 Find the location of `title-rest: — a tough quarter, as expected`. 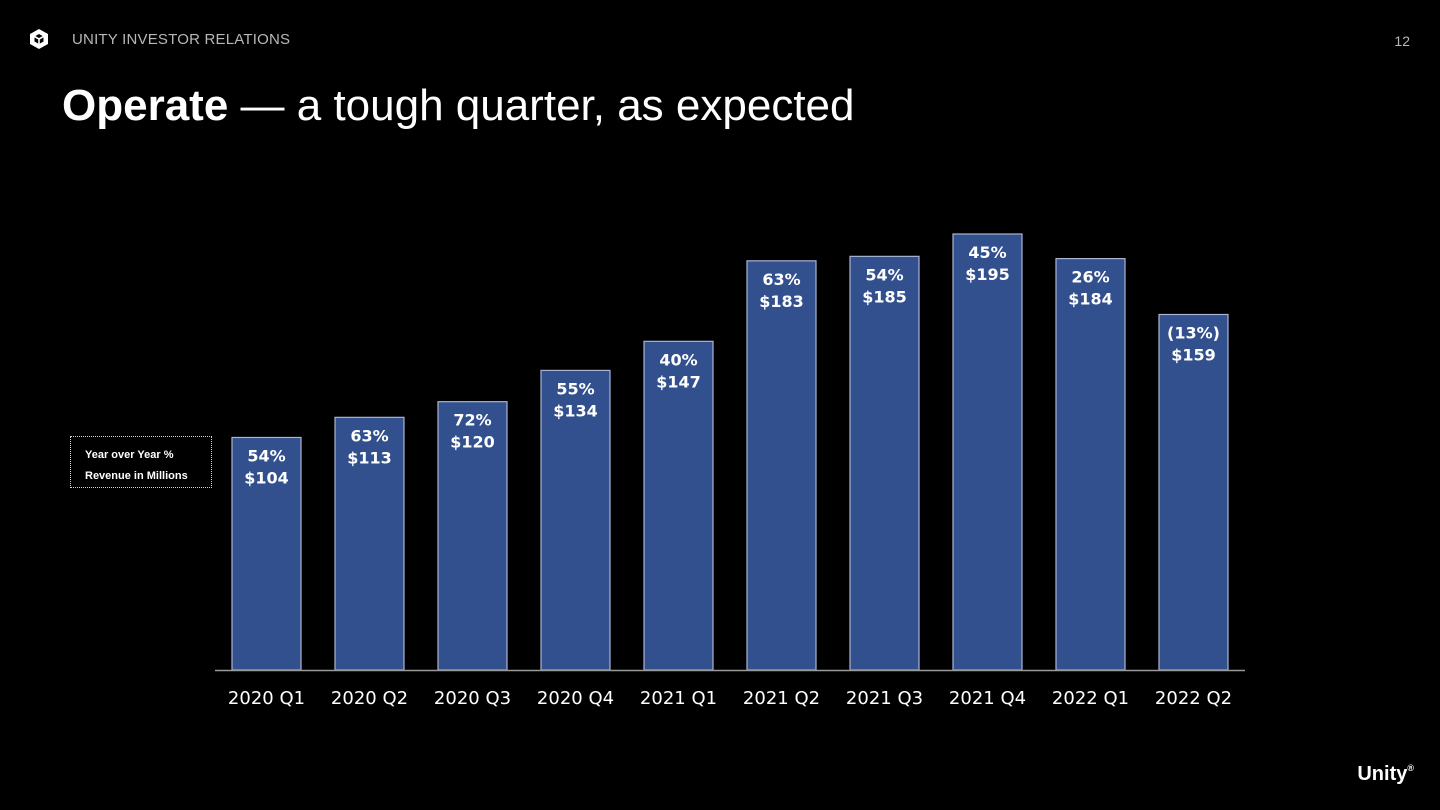

title-rest: — a tough quarter, as expected is located at coordinates (541, 105).